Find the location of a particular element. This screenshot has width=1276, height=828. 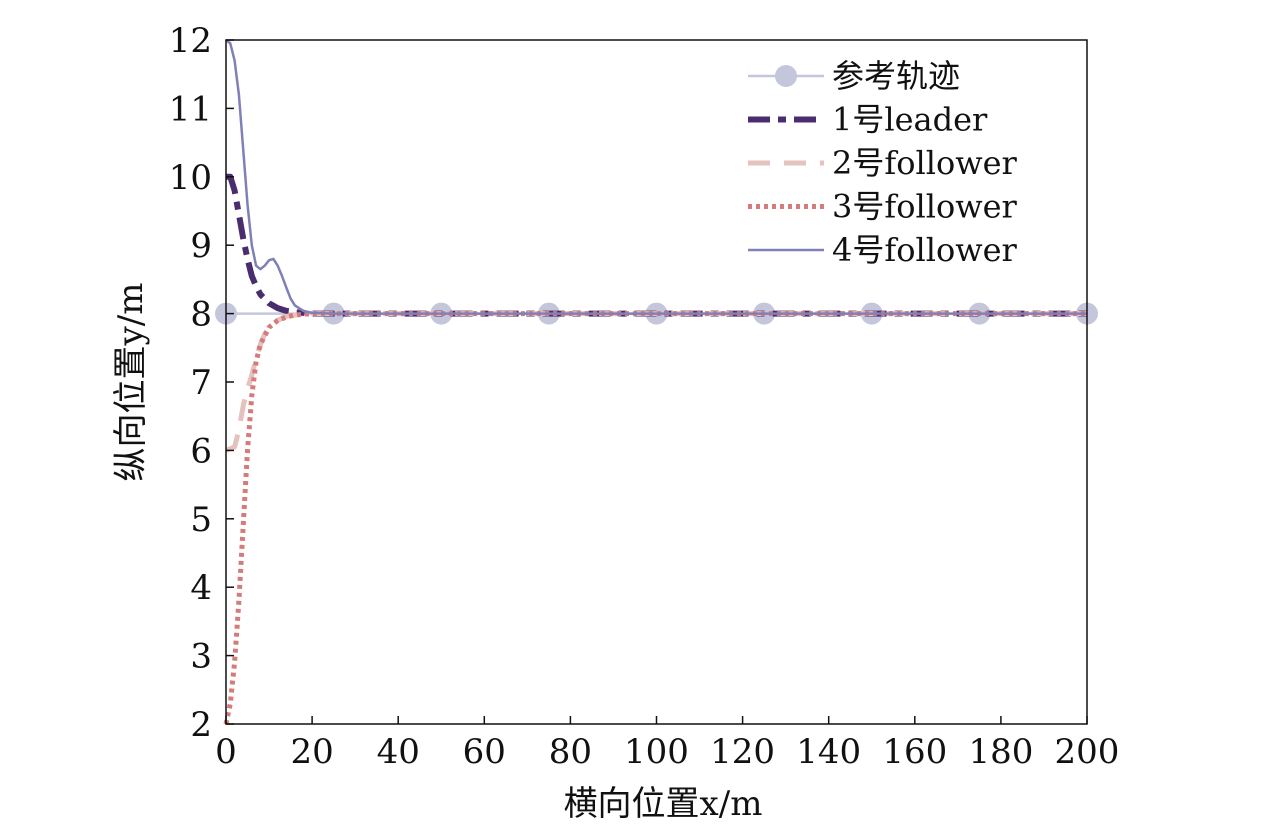

y-tick-label: 4 is located at coordinates (201, 588).